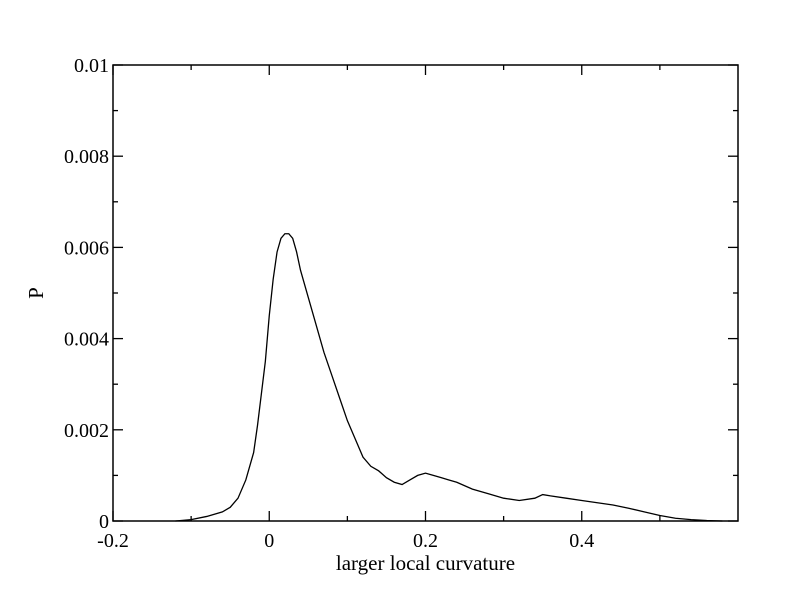 The image size is (792, 612). What do you see at coordinates (91, 66) in the screenshot?
I see `y-tick-label: 0.01` at bounding box center [91, 66].